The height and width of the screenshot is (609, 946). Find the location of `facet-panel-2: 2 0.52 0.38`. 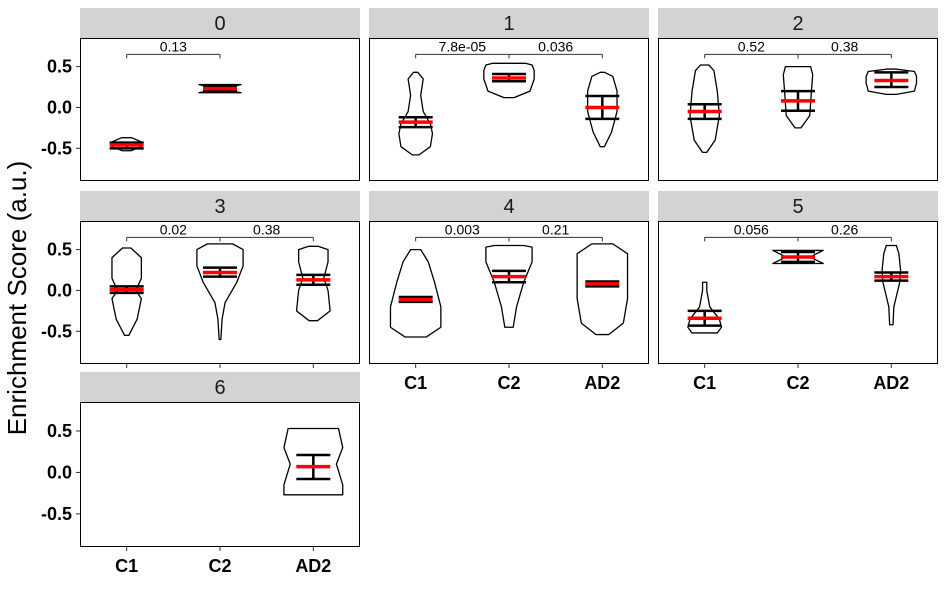

facet-panel-2: 2 0.52 0.38 is located at coordinates (798, 94).